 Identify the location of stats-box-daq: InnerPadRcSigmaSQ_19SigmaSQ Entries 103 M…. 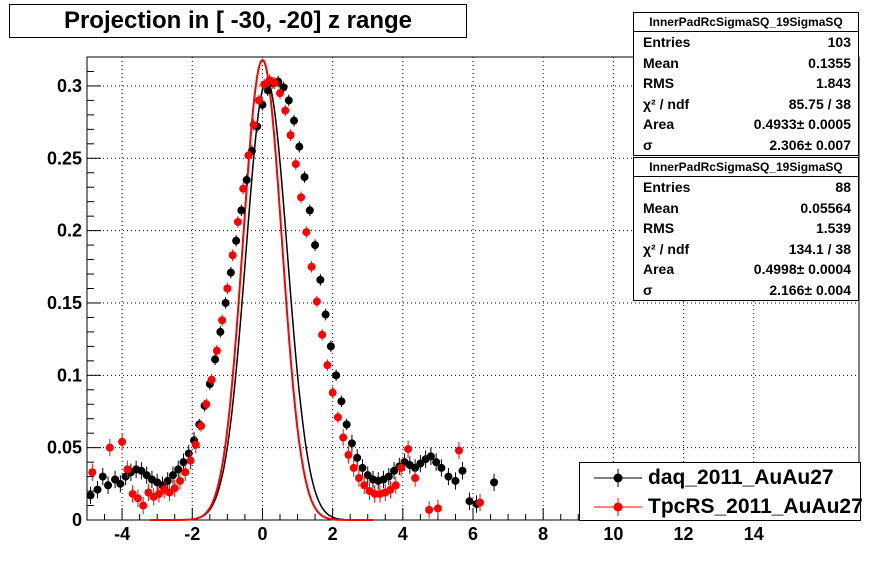
(746, 84).